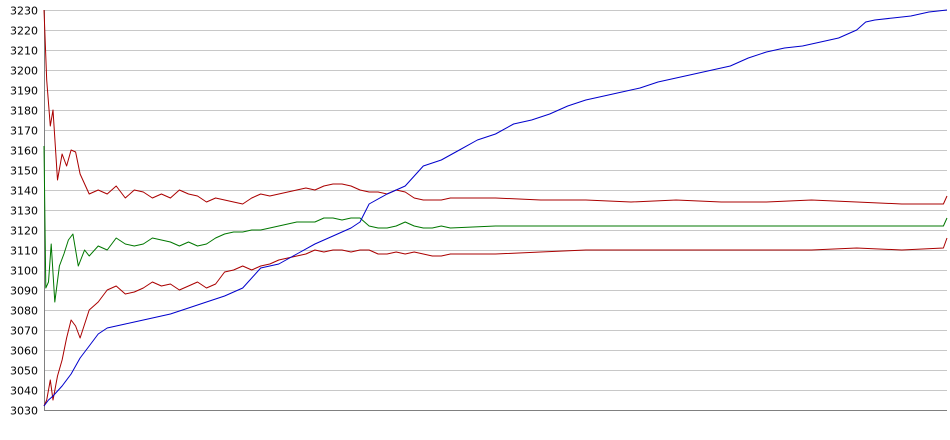 This screenshot has width=950, height=440. I want to click on y-tick-label: 3140, so click(24, 191).